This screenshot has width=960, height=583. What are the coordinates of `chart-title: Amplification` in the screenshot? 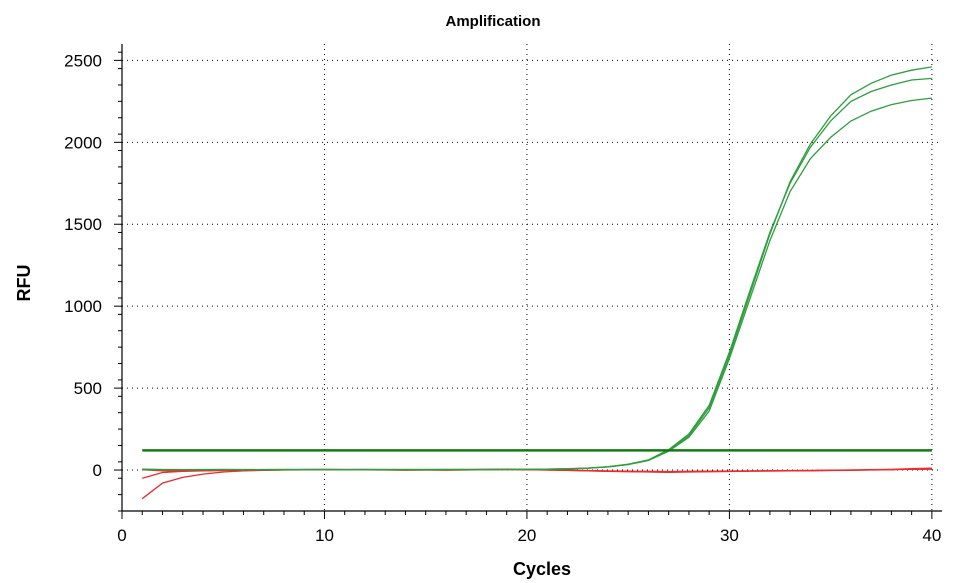 It's located at (492, 21).